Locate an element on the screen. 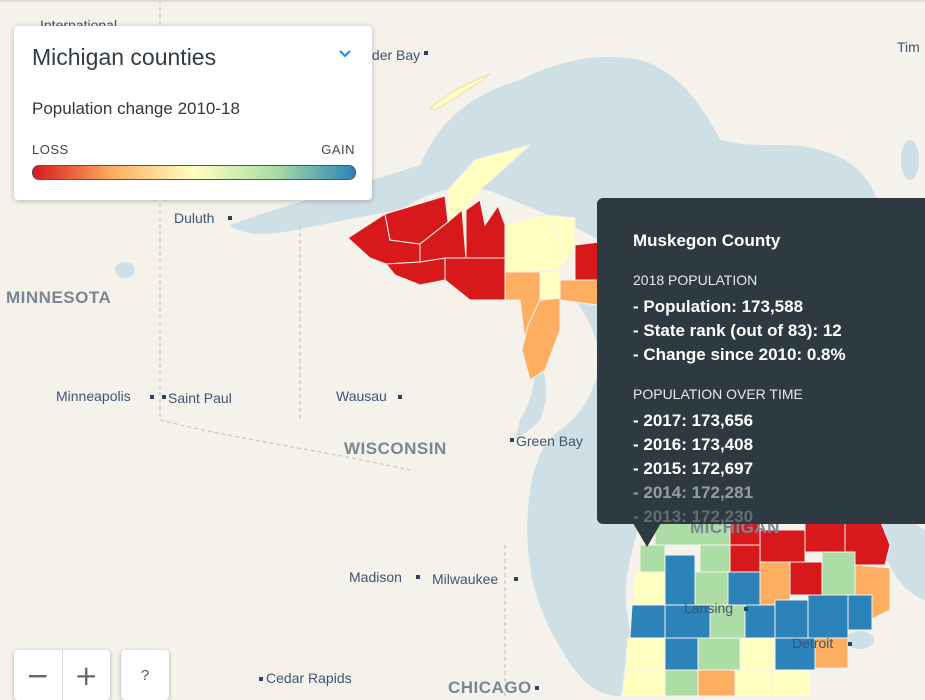  panel-subtitle: Population change 2010-18 is located at coordinates (136, 108).